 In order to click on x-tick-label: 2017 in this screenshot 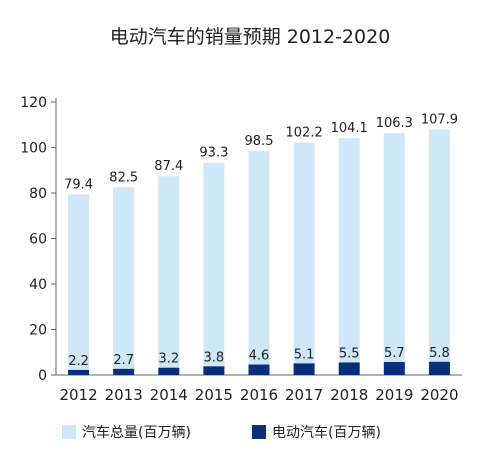, I will do `click(304, 395)`.